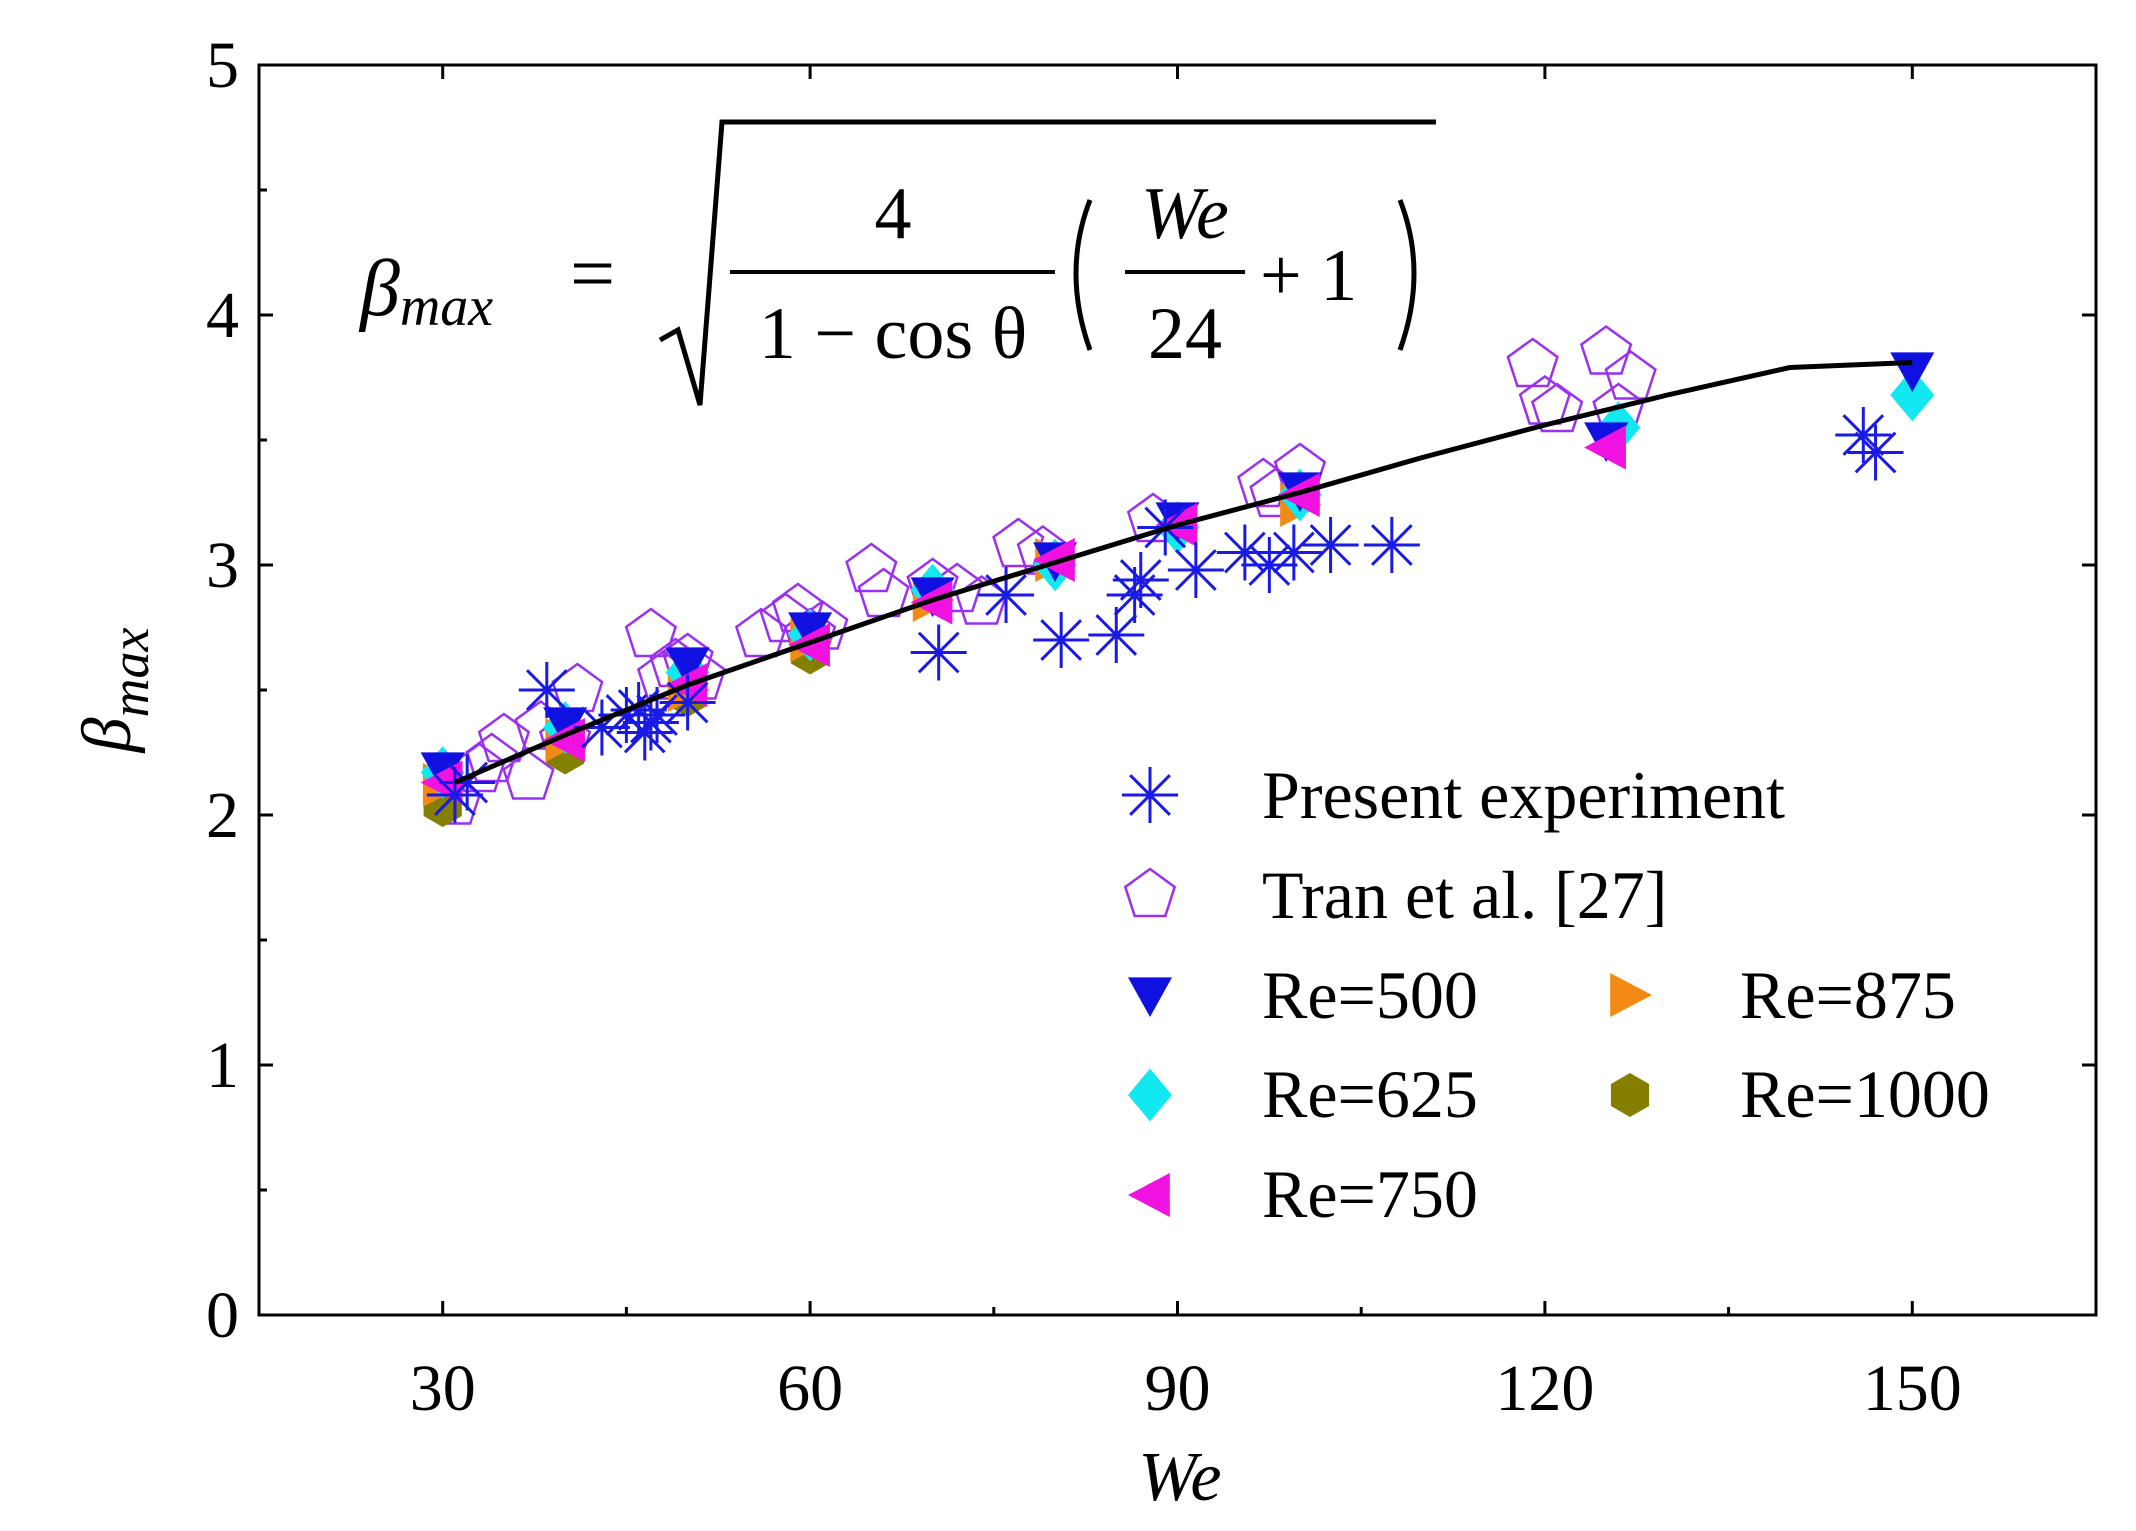 The height and width of the screenshot is (1531, 2136). I want to click on y-tick-label: 5, so click(222, 65).